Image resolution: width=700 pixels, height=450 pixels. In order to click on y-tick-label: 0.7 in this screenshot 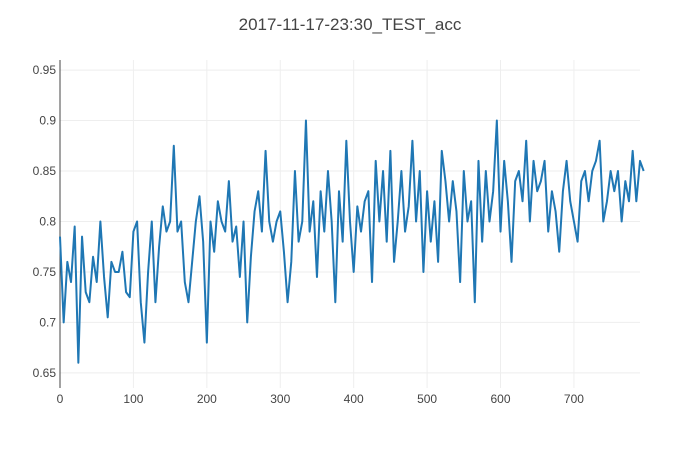, I will do `click(47, 322)`.